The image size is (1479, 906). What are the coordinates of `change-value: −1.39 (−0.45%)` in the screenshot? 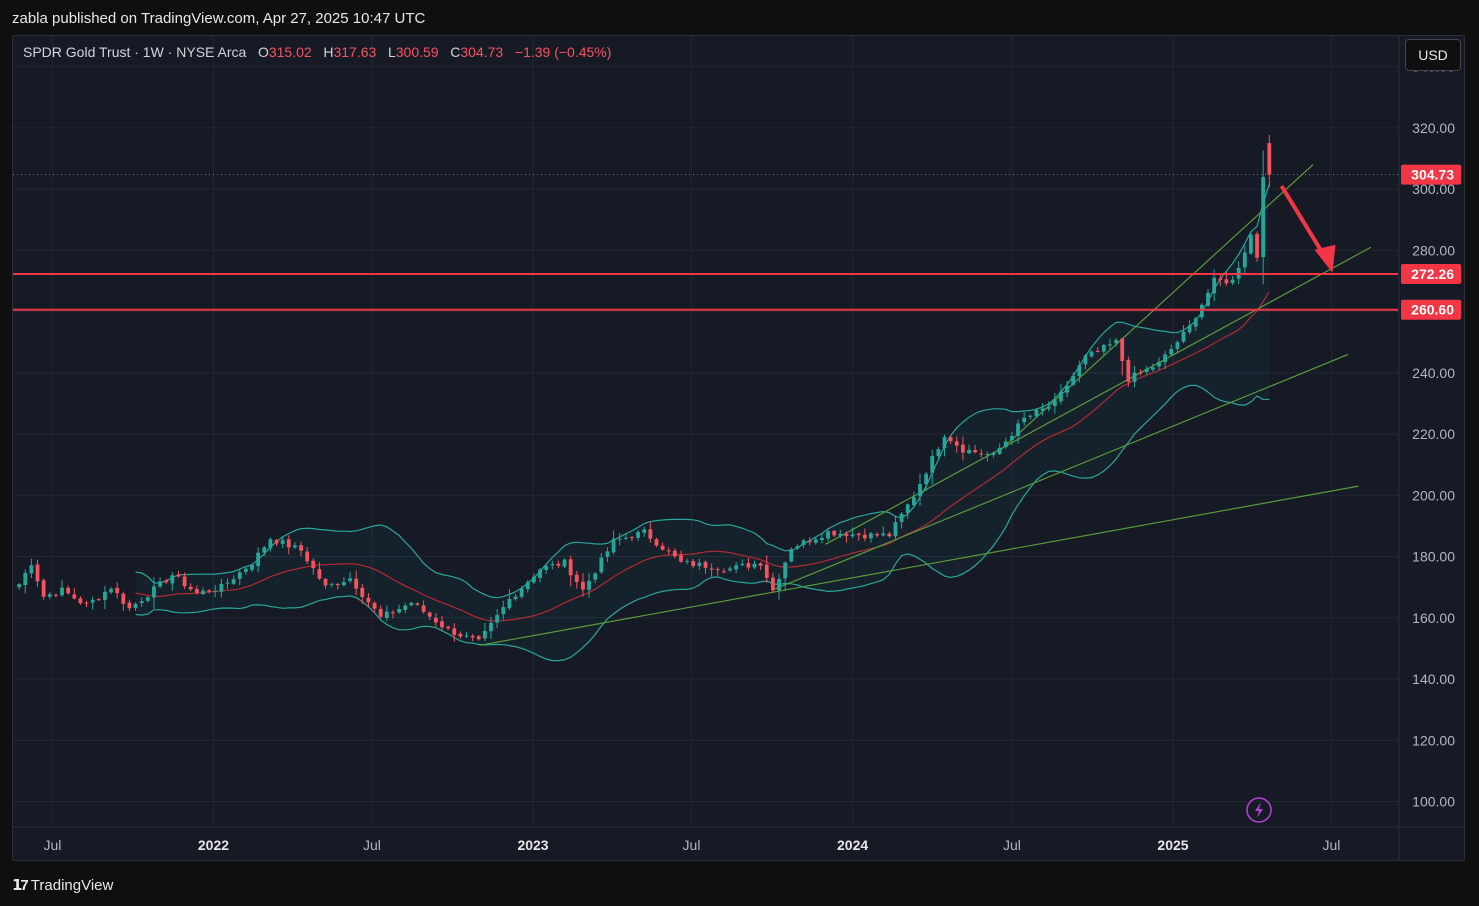 It's located at (563, 52).